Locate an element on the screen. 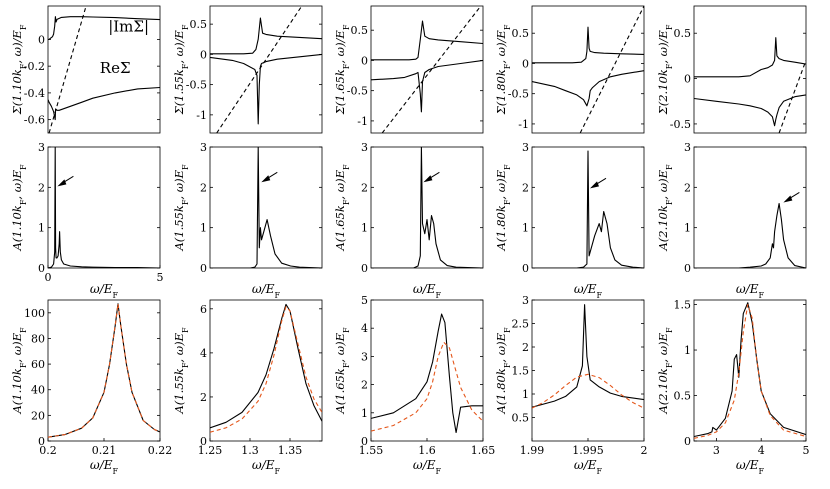 Image resolution: width=830 pixels, height=489 pixels. y-tick-label: -0.4 is located at coordinates (34, 93).